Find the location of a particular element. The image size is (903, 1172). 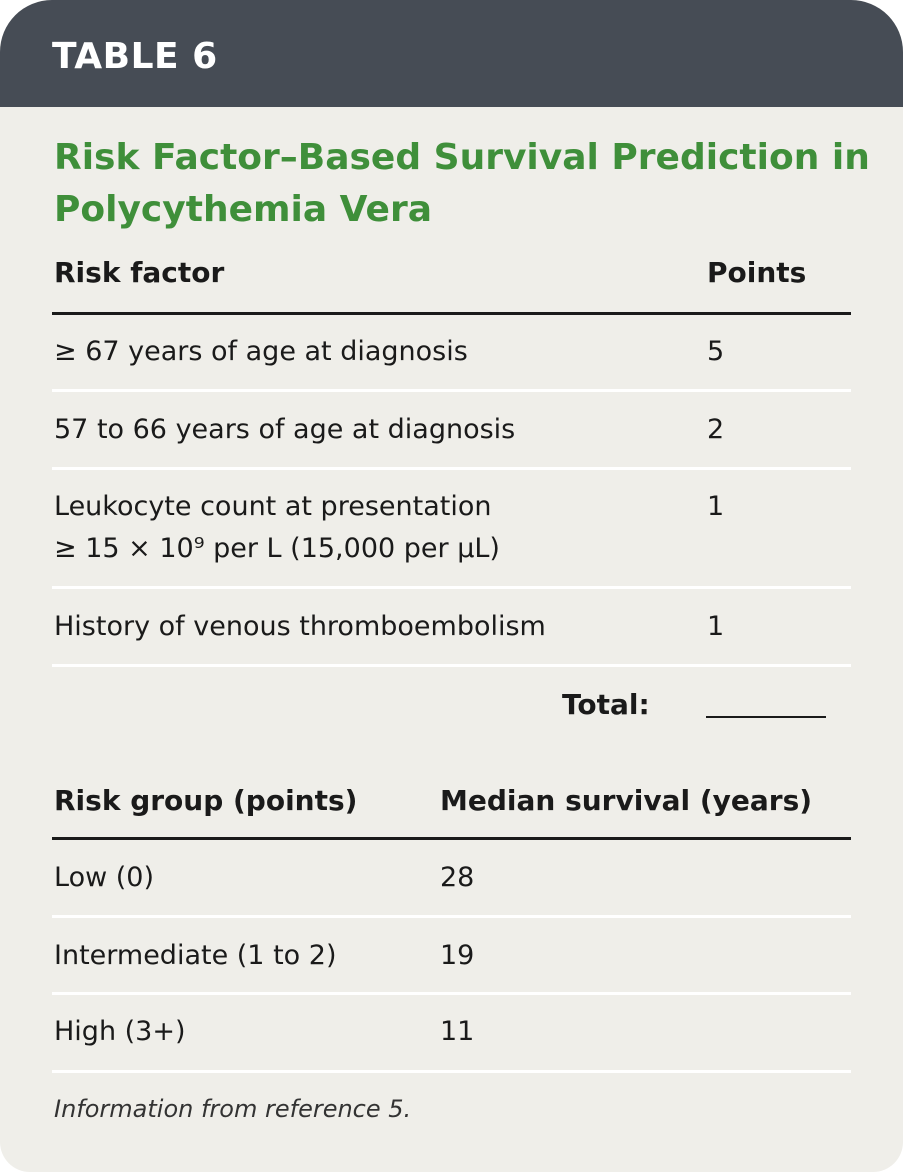

footnote: Information from reference 5. is located at coordinates (233, 1109).